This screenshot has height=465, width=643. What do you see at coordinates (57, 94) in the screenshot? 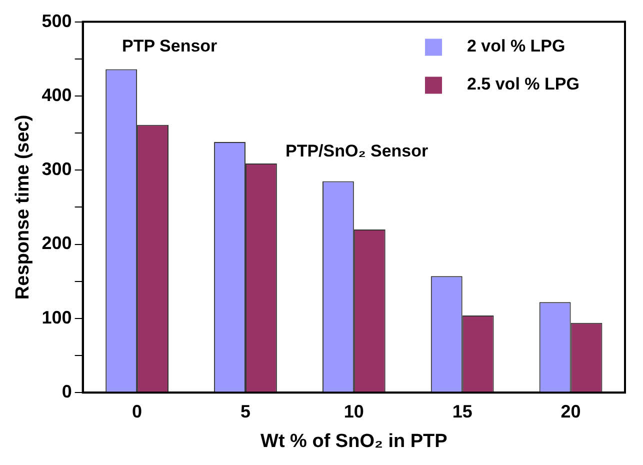
I see `y-tick-label: 400` at bounding box center [57, 94].